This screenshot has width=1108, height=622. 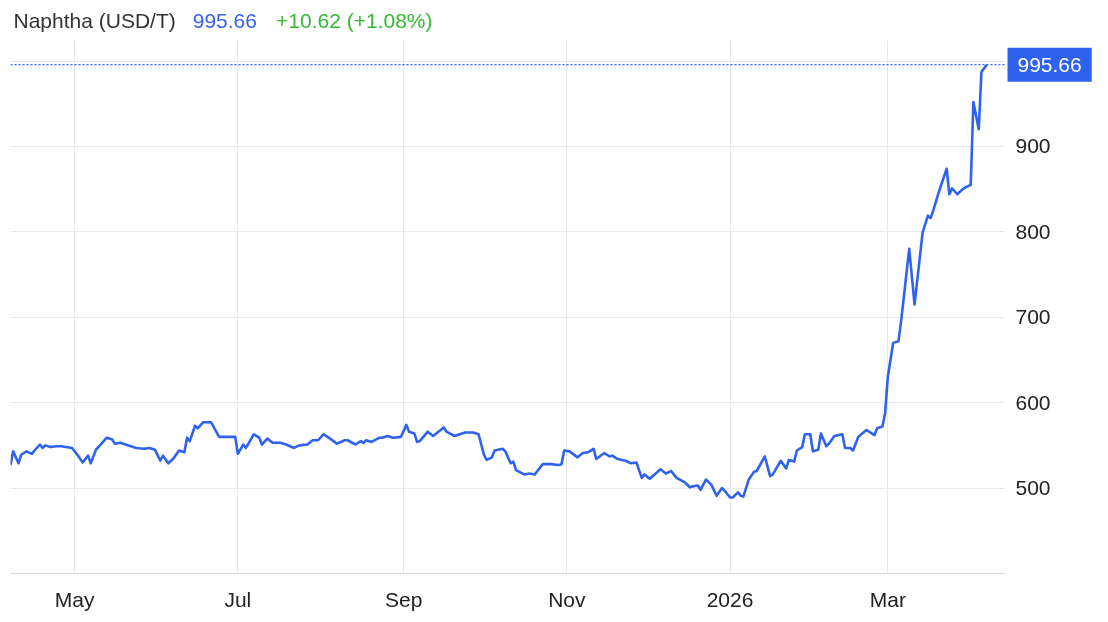 What do you see at coordinates (94, 20) in the screenshot?
I see `chart-title: Naphtha (USD/T)` at bounding box center [94, 20].